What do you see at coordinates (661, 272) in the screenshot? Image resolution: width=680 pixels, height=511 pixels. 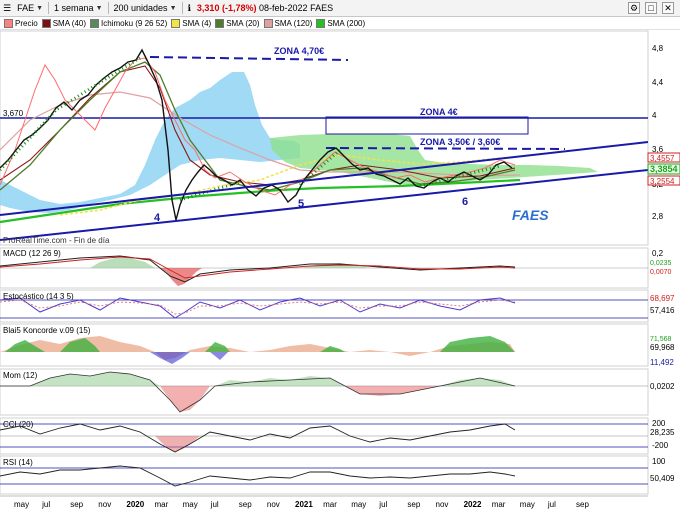 I see `macd-tick: 0,0070` at bounding box center [661, 272].